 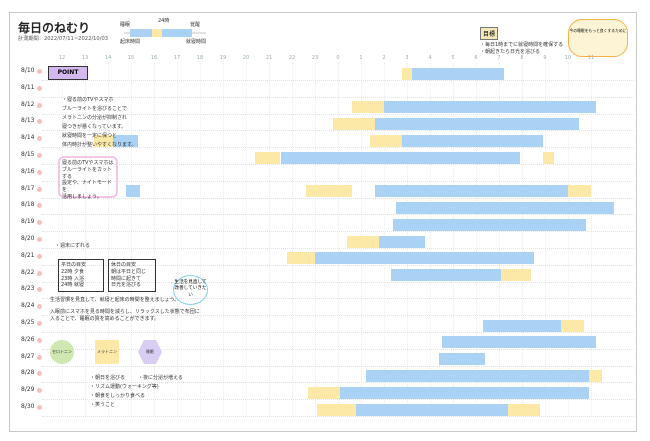 I want to click on date-label: 8/13, so click(x=28, y=121).